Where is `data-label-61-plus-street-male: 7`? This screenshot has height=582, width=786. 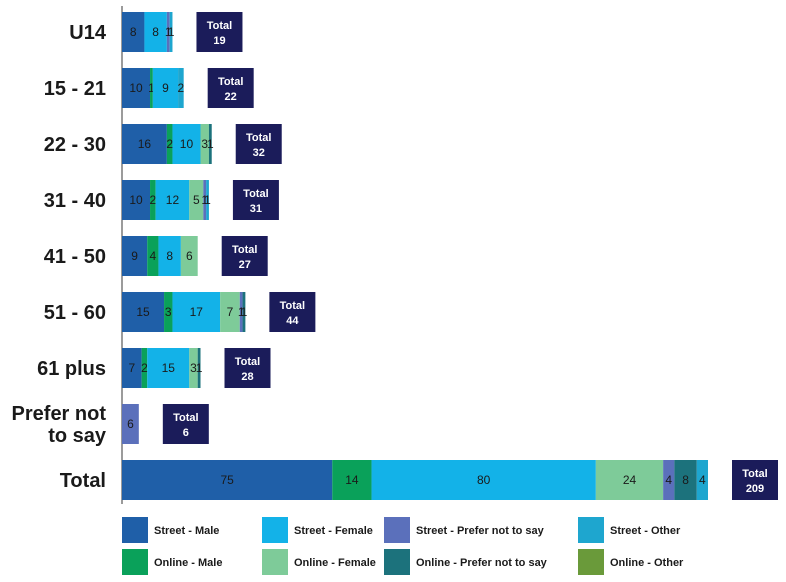 data-label-61-plus-street-male: 7 is located at coordinates (131, 368).